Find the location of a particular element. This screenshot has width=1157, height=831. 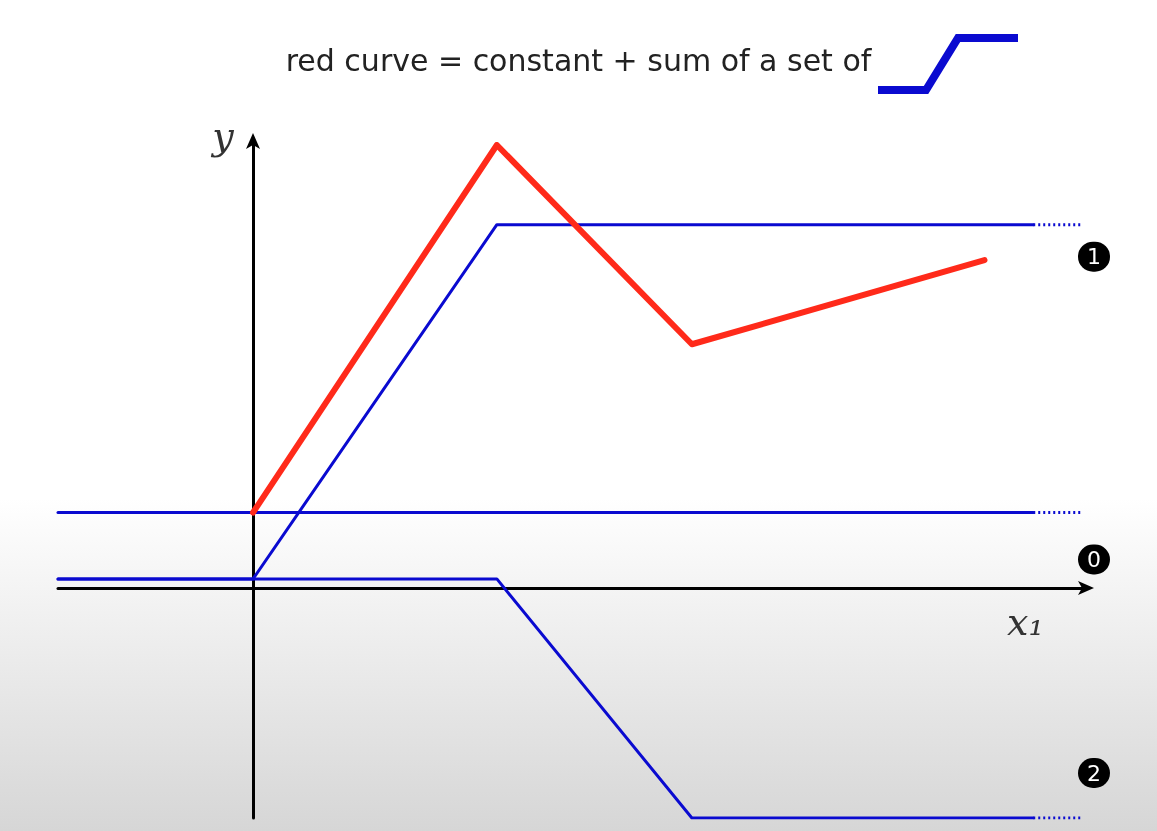

series-label: 1 is located at coordinates (1094, 257).